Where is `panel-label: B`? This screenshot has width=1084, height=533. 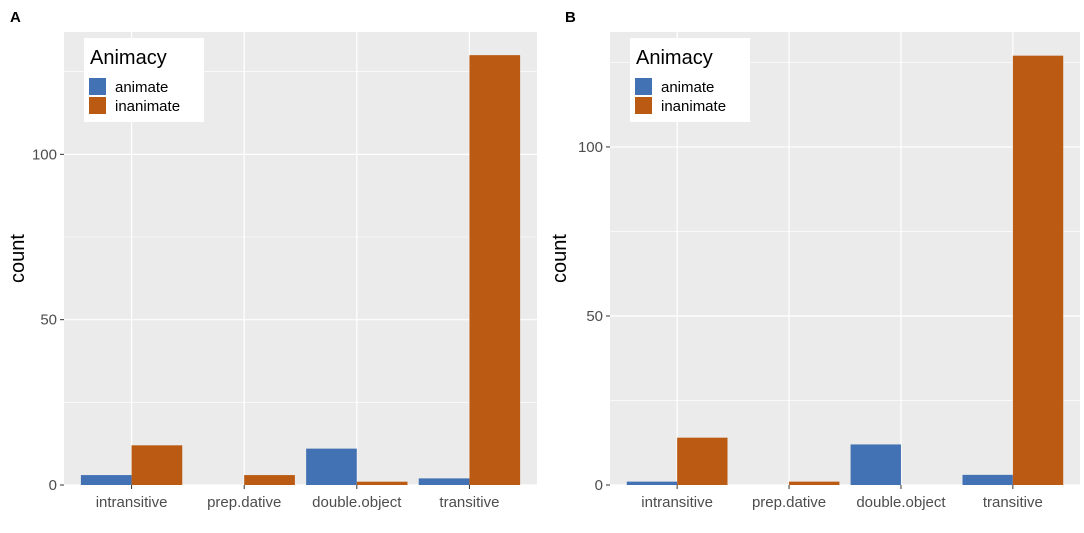 panel-label: B is located at coordinates (570, 17).